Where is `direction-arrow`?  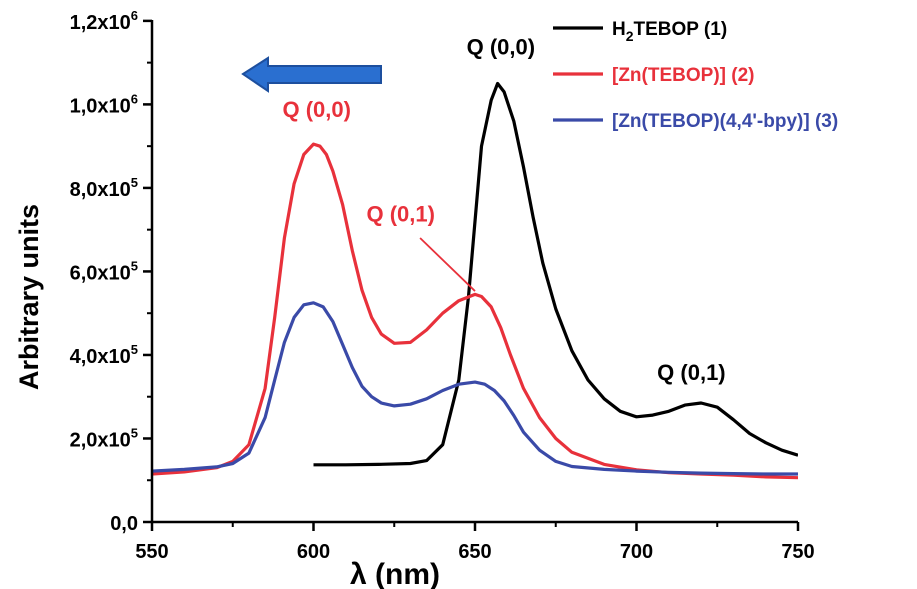 direction-arrow is located at coordinates (311, 74).